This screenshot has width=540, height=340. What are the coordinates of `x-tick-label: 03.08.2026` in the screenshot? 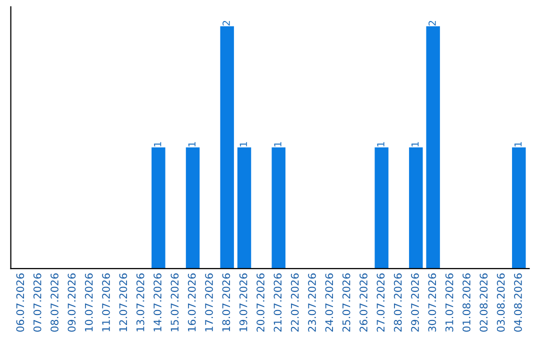 It's located at (500, 302).